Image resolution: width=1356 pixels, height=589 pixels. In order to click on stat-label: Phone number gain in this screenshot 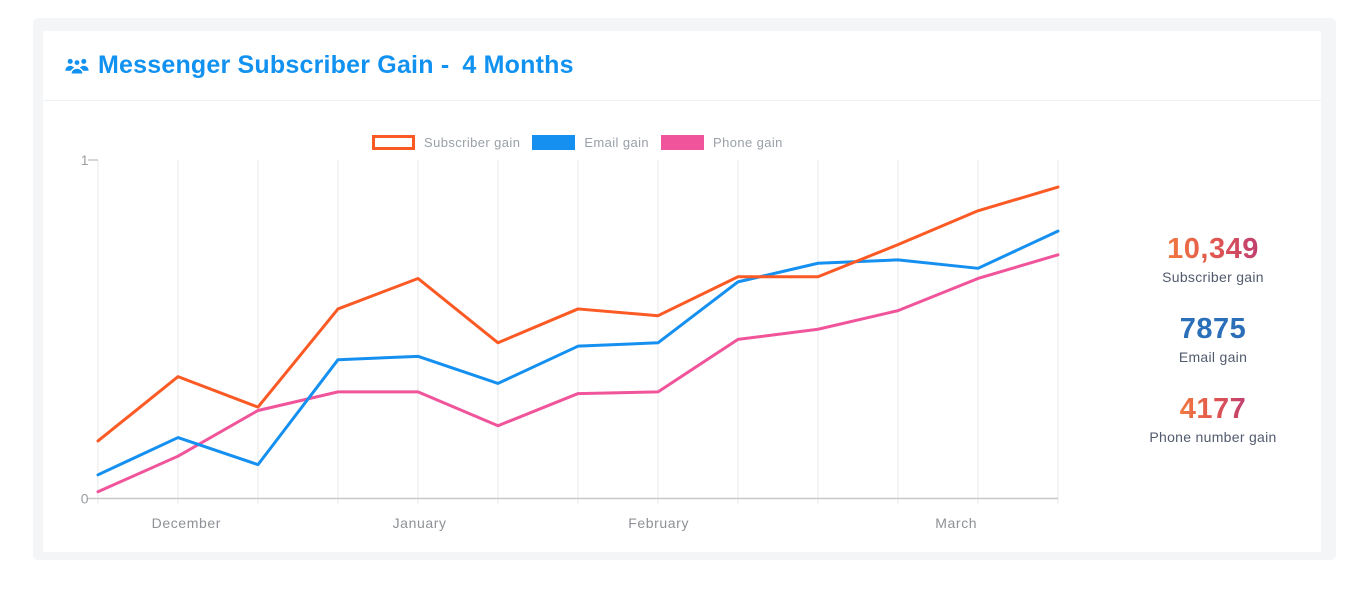, I will do `click(1213, 437)`.